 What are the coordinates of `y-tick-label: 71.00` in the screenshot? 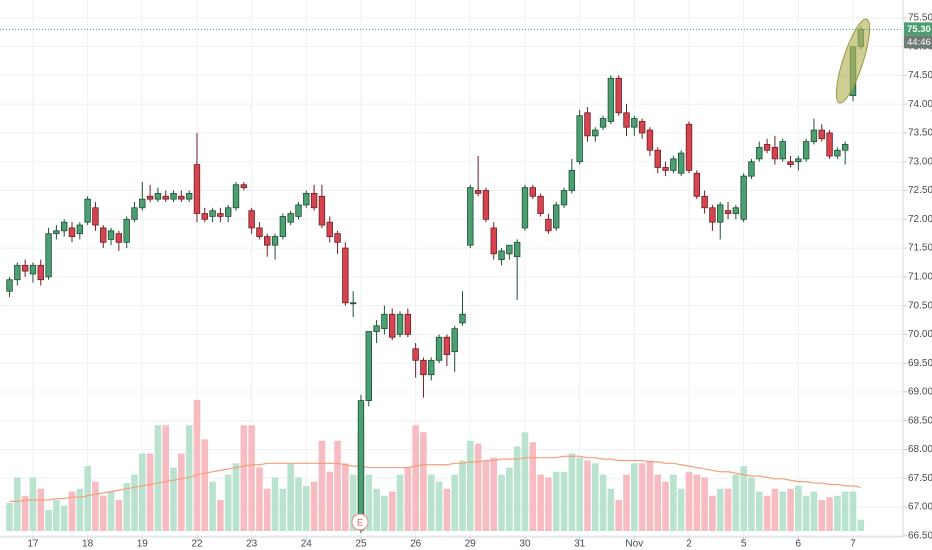 It's located at (920, 276).